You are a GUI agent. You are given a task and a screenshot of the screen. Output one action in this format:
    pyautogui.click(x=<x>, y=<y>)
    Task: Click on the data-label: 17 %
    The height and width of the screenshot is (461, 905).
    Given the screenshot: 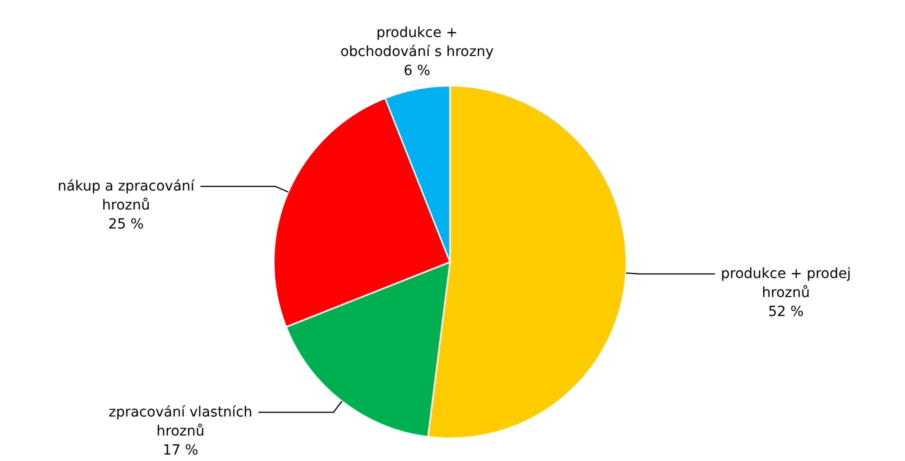 What is the action you would take?
    pyautogui.click(x=180, y=450)
    